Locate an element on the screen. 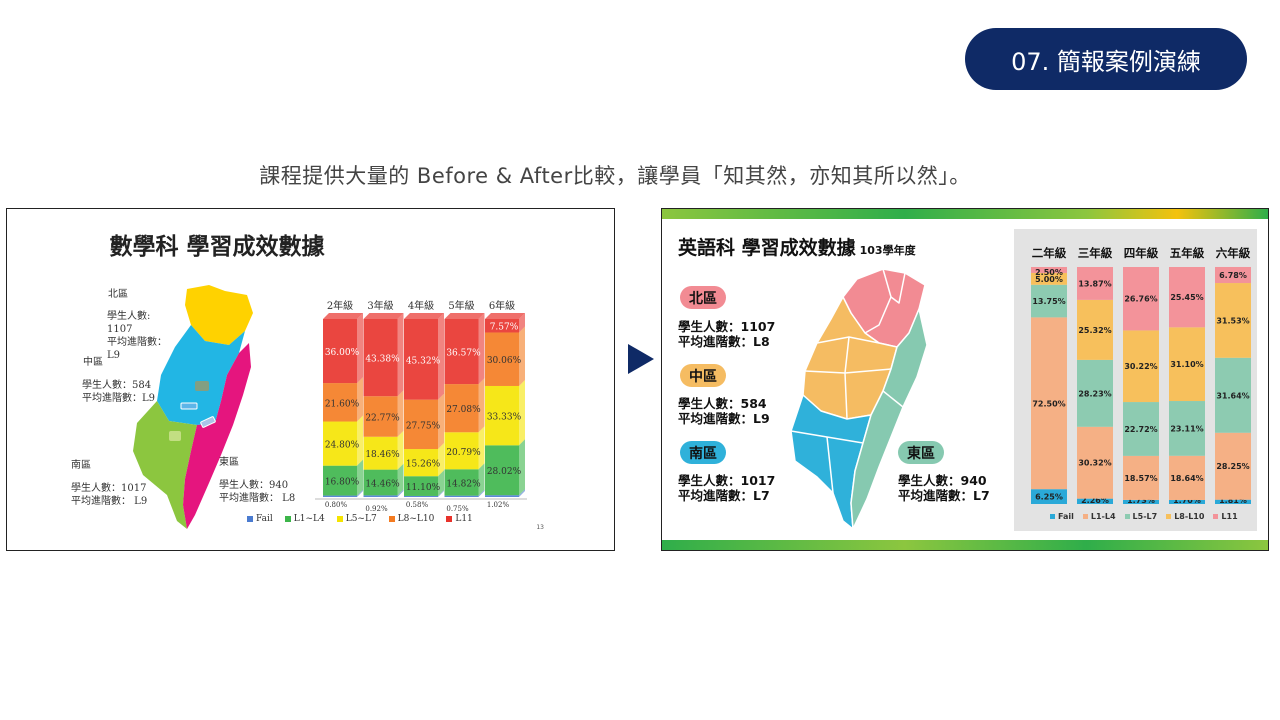 Image resolution: width=1280 pixels, height=720 pixels. data-label: 22.72% is located at coordinates (1140, 429).